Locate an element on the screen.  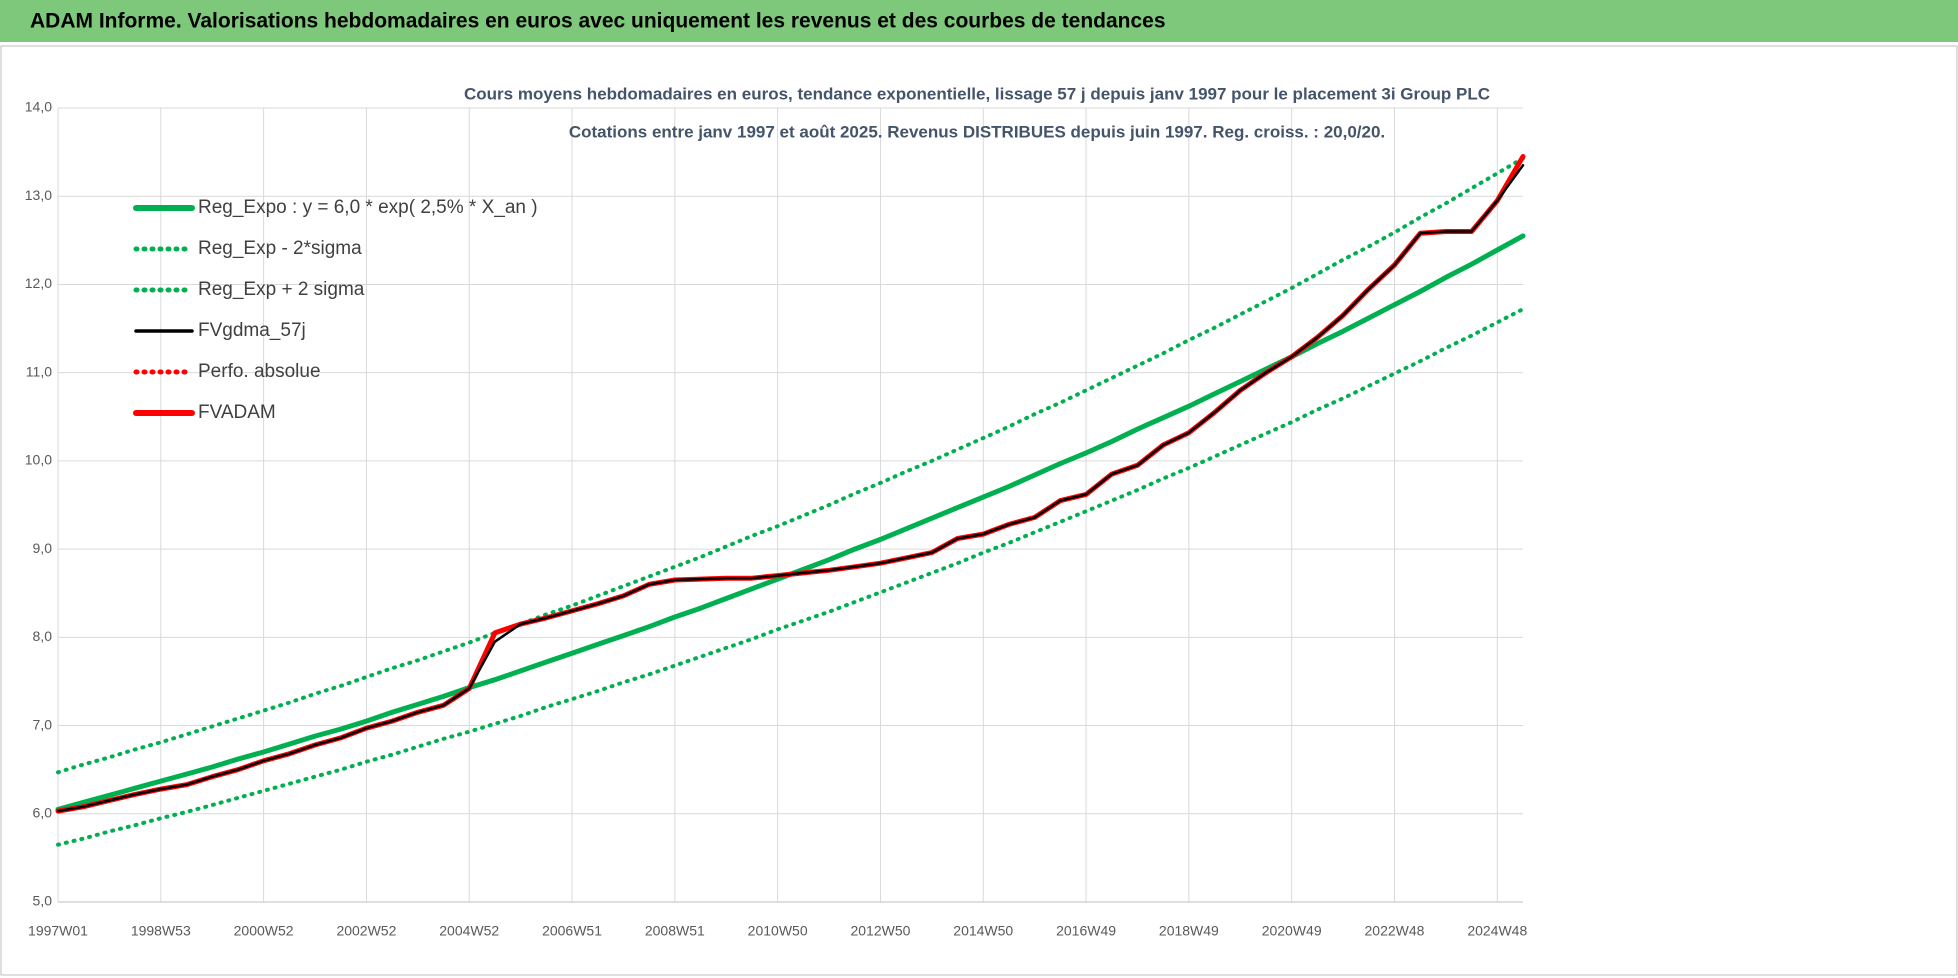
y-tick-label: 9,0 is located at coordinates (43, 548).